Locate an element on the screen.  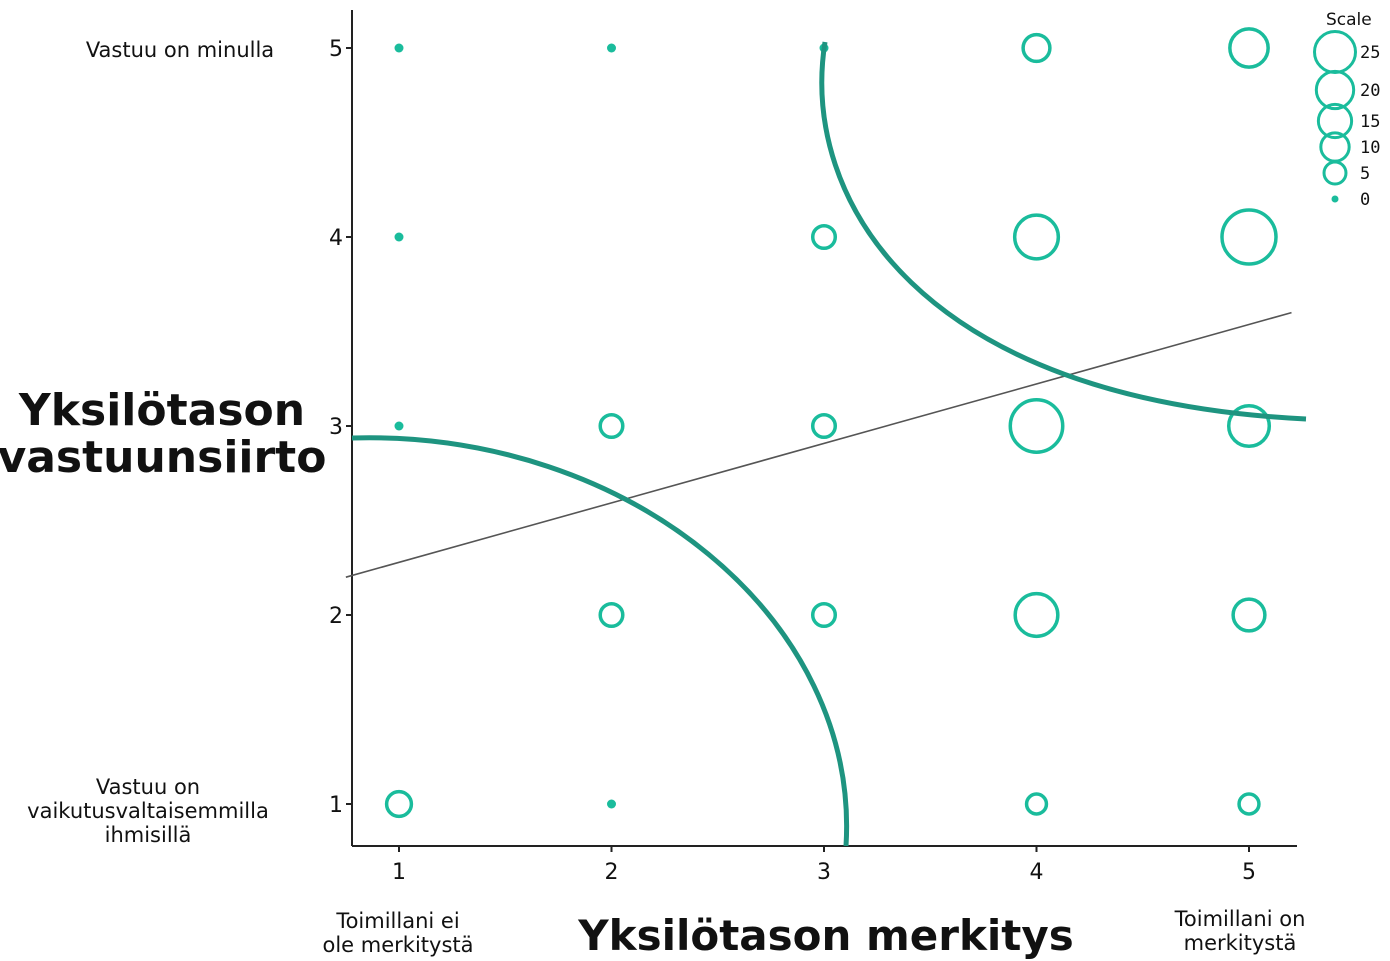
legend-label: 10 is located at coordinates (1370, 148).